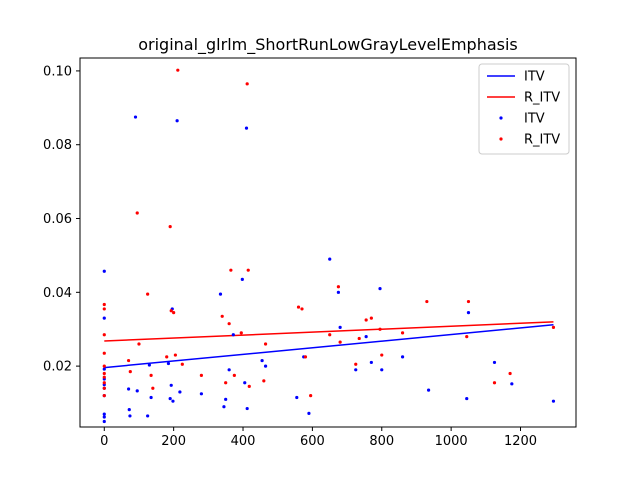  Describe the element at coordinates (501, 118) in the screenshot. I see `legend-marker-itv` at that location.